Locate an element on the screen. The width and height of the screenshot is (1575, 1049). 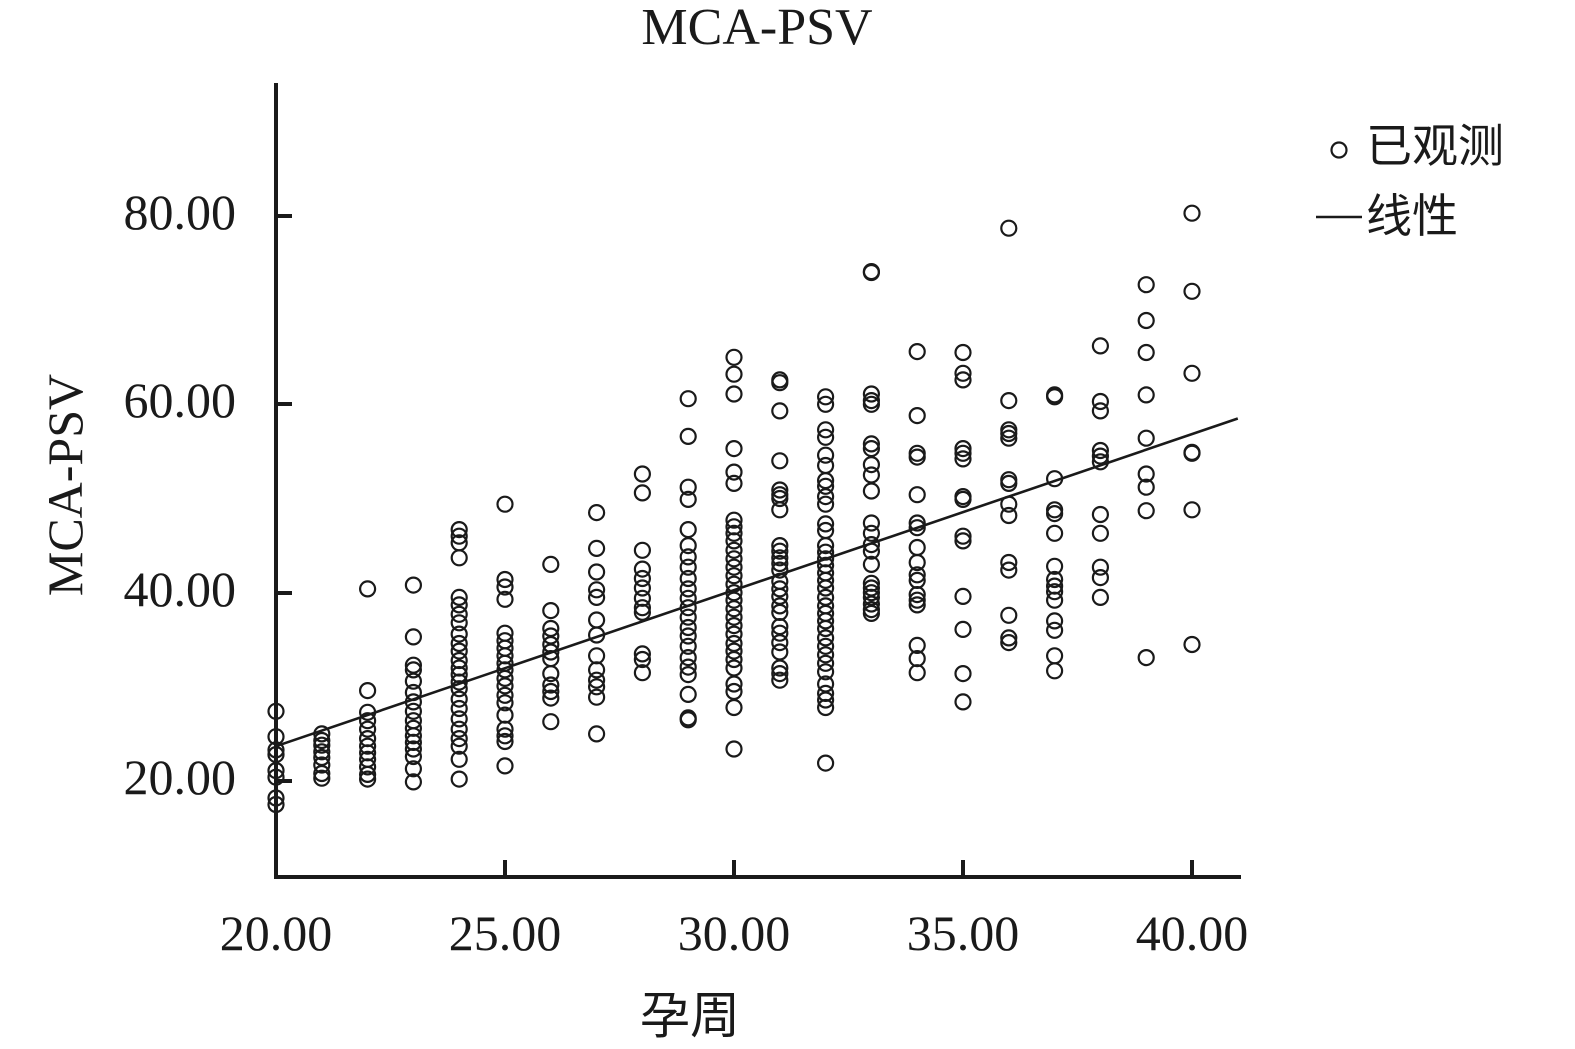
x-tick-label-40: 40.00 is located at coordinates (1192, 933).